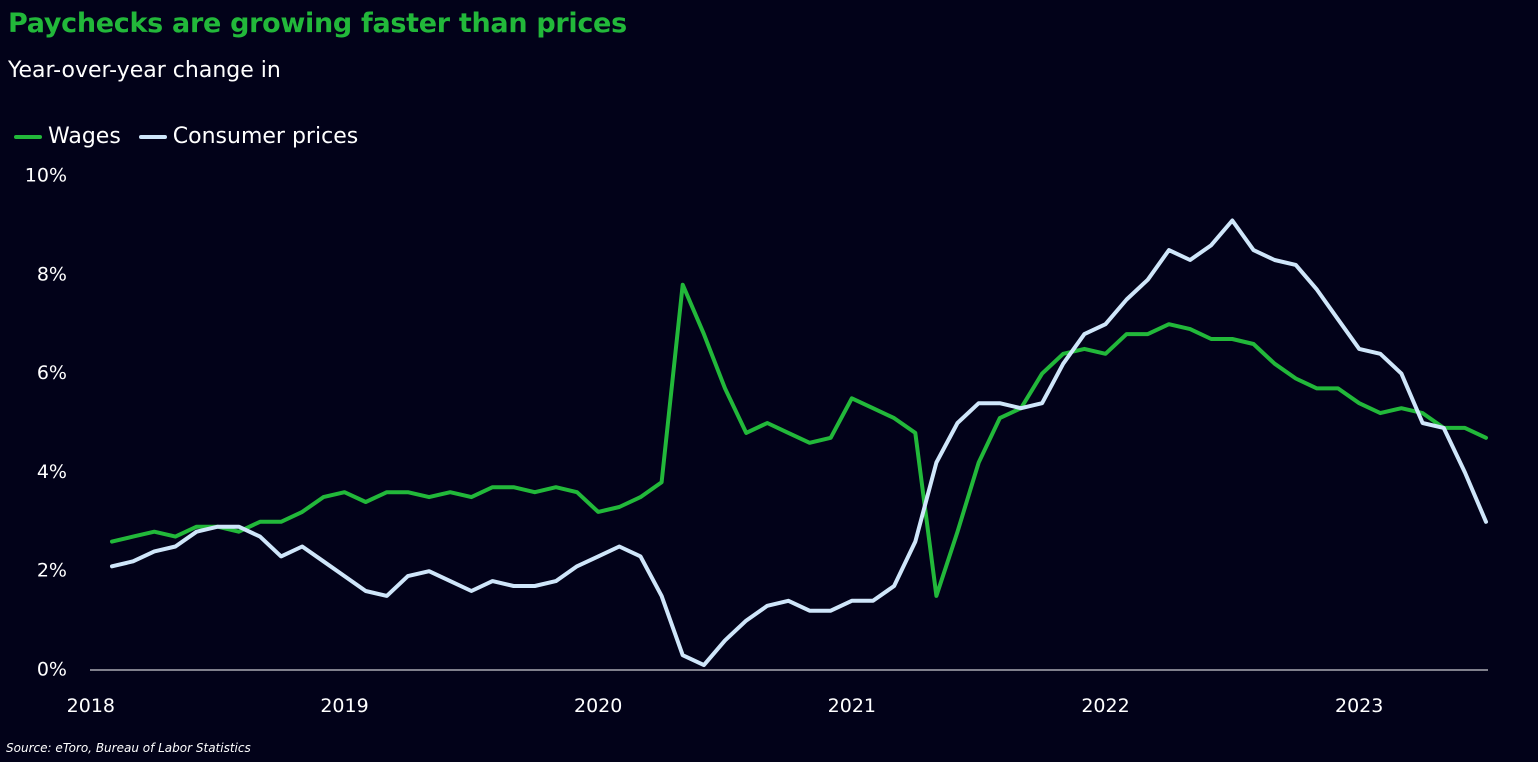 Image resolution: width=1538 pixels, height=762 pixels. I want to click on y-tick-label: 6%, so click(52, 373).